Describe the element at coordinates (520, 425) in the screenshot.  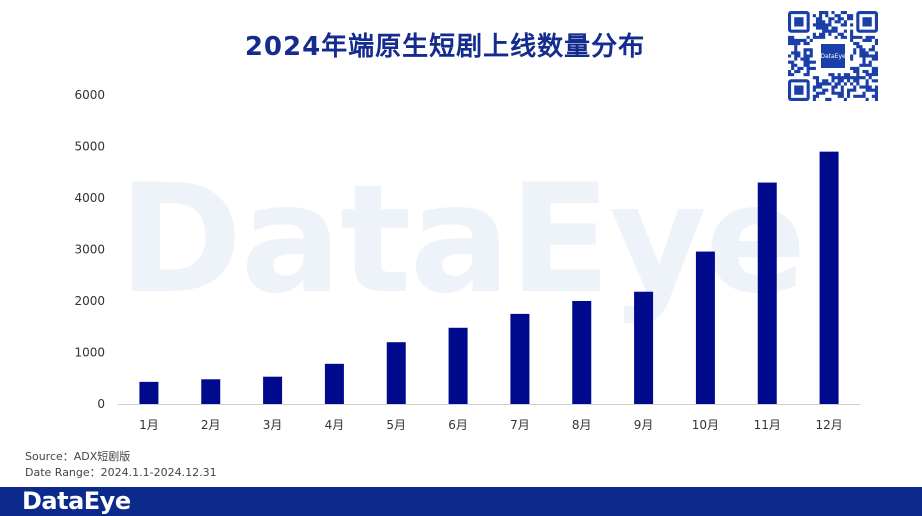
I see `x-tick-label: 7月` at that location.